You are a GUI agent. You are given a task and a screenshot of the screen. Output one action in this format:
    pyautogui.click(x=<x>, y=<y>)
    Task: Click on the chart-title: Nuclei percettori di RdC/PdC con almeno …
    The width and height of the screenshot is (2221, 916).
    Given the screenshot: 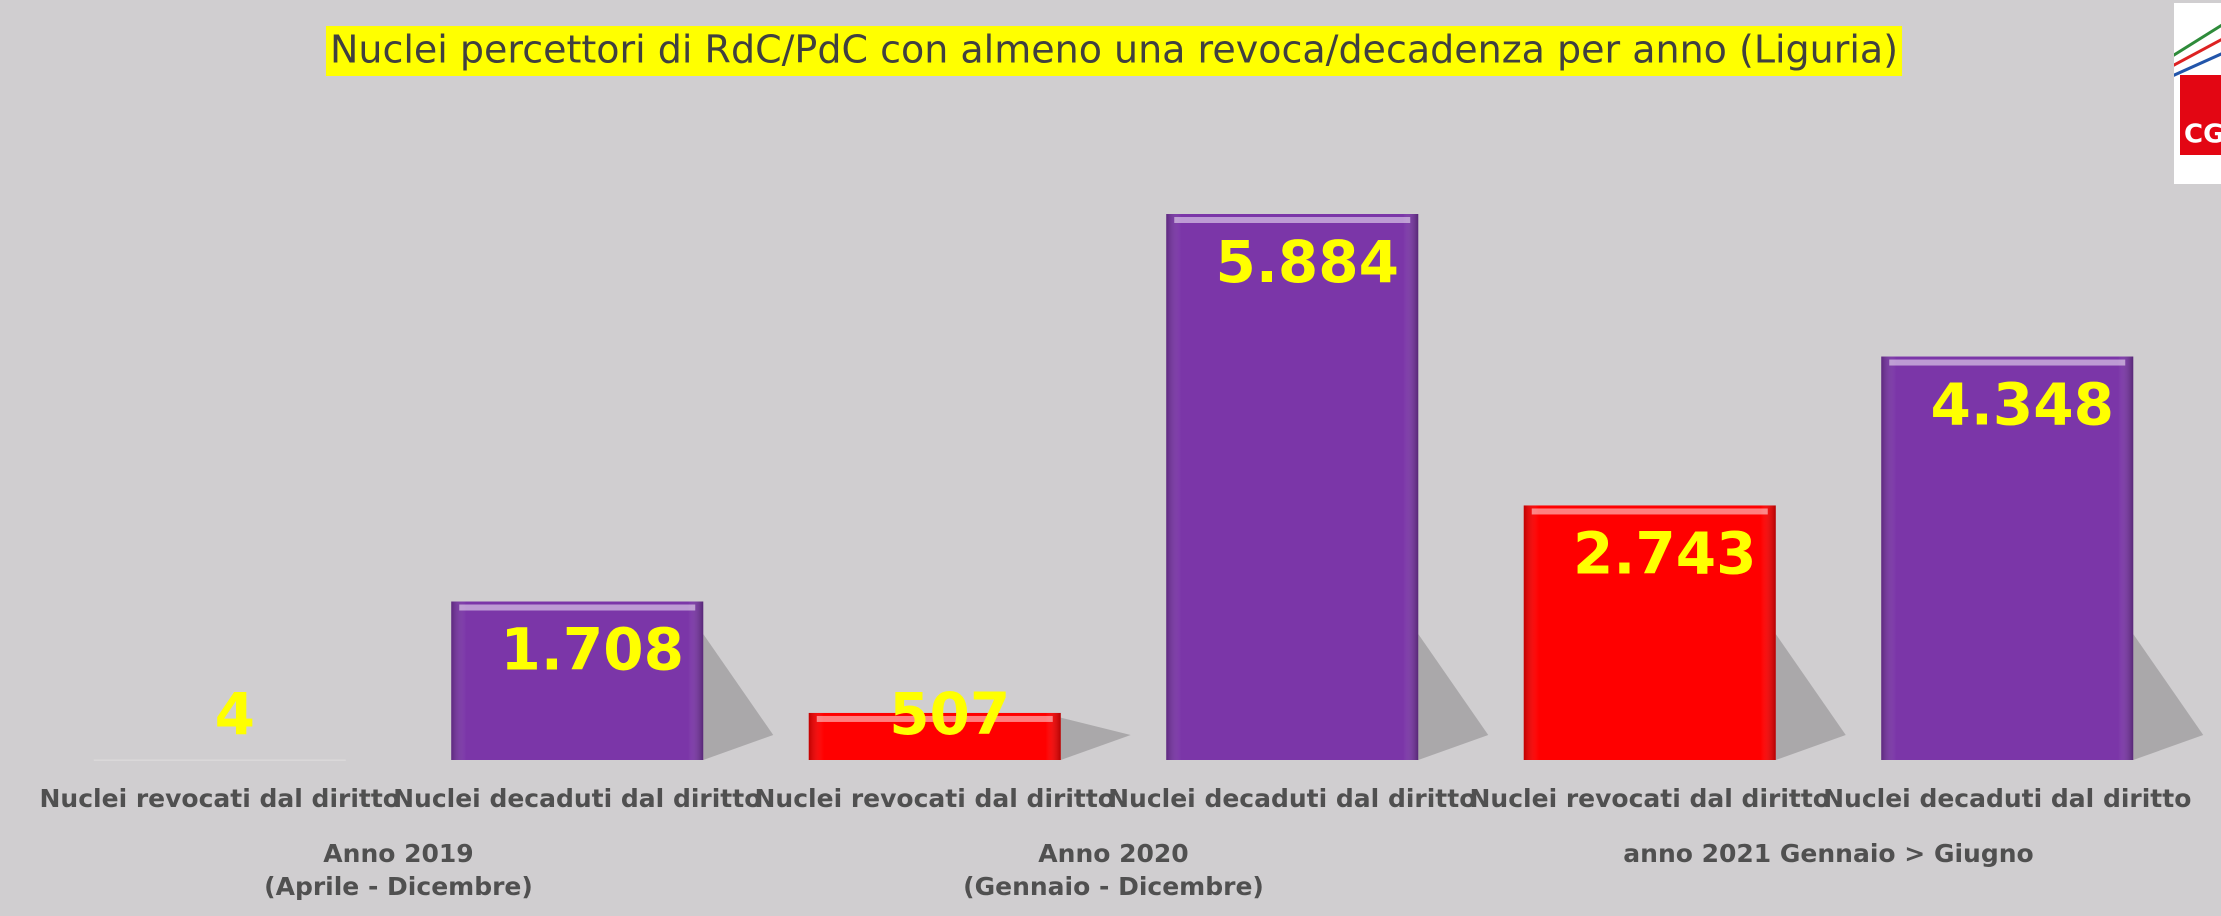 What is the action you would take?
    pyautogui.click(x=1114, y=50)
    